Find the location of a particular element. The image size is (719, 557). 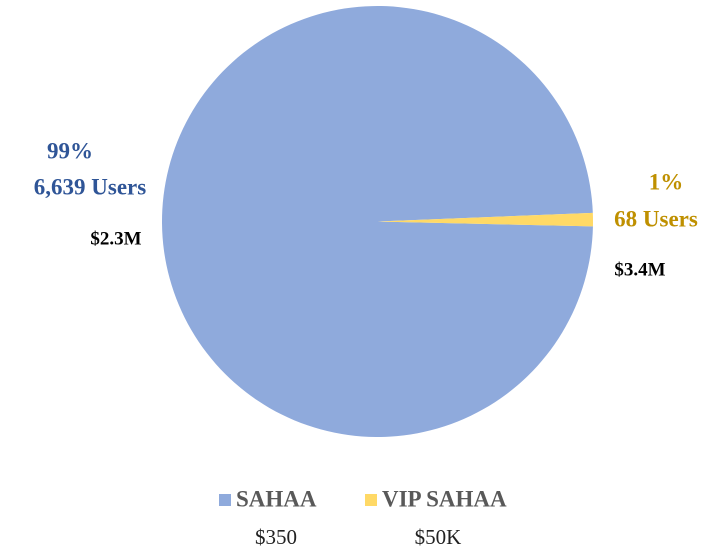

percent-label: 99% is located at coordinates (70, 150).